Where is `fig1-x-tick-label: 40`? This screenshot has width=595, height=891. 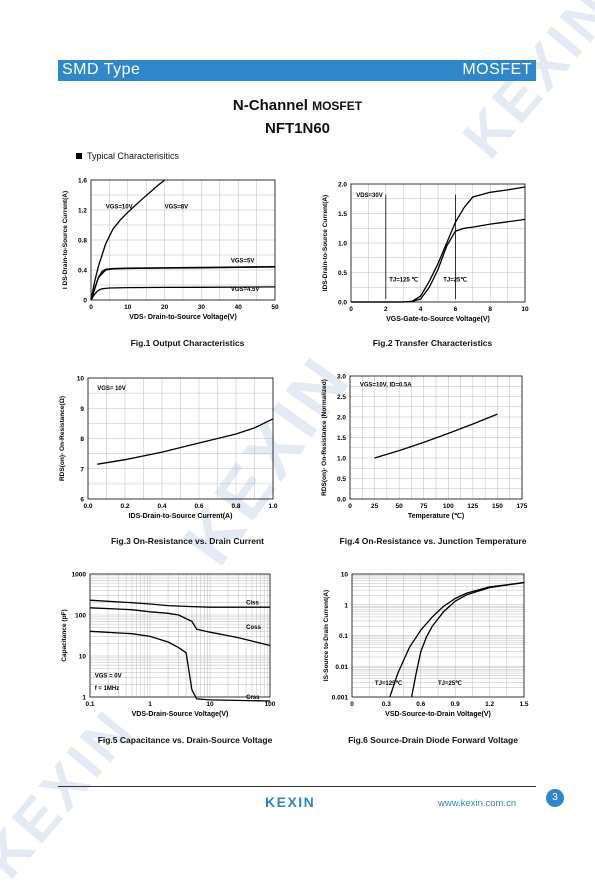
fig1-x-tick-label: 40 is located at coordinates (239, 307).